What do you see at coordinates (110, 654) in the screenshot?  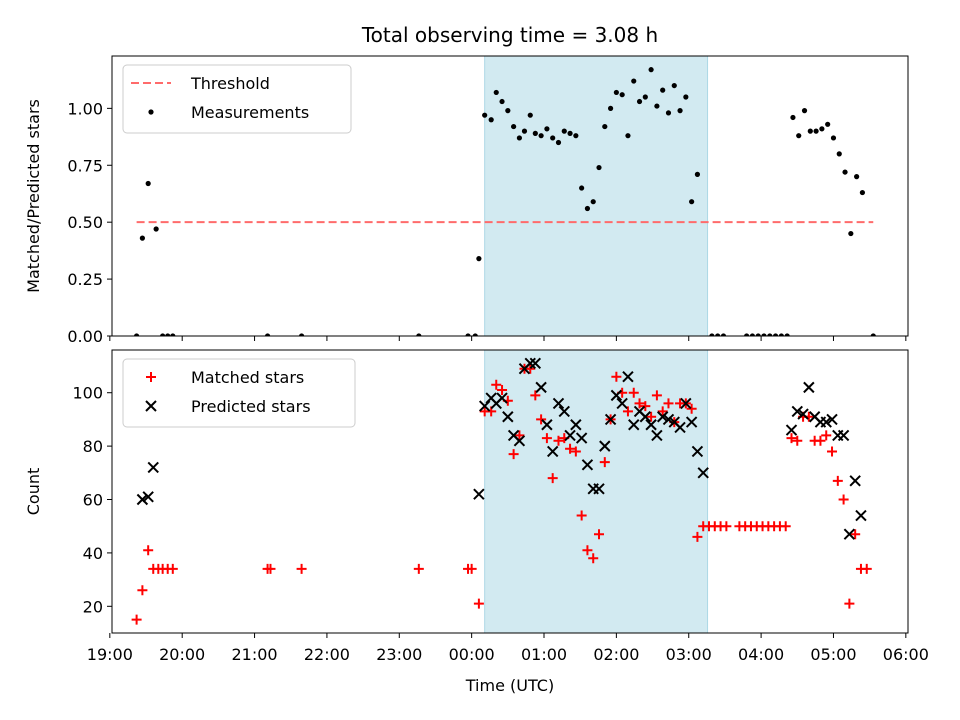 I see `x-tick-label: 19:00` at bounding box center [110, 654].